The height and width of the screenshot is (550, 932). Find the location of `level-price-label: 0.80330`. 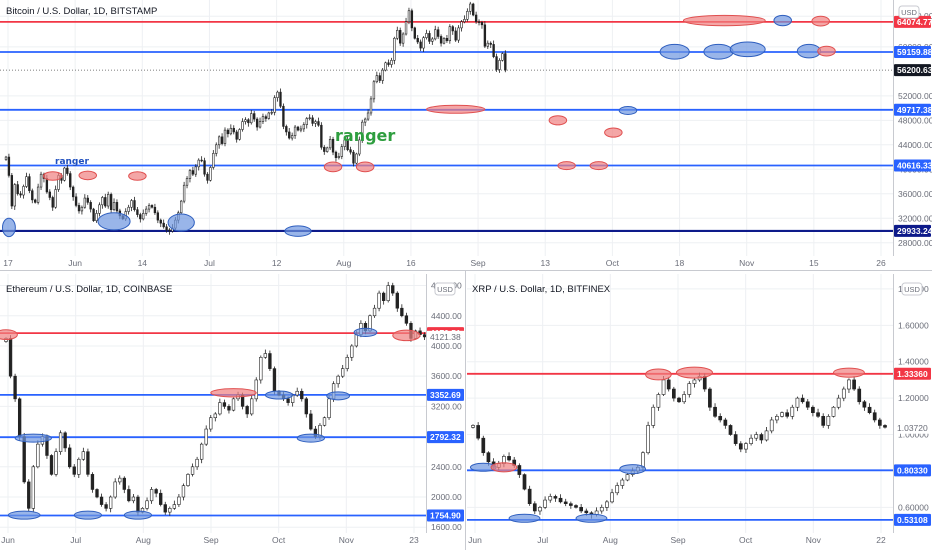

level-price-label: 0.80330 is located at coordinates (912, 470).